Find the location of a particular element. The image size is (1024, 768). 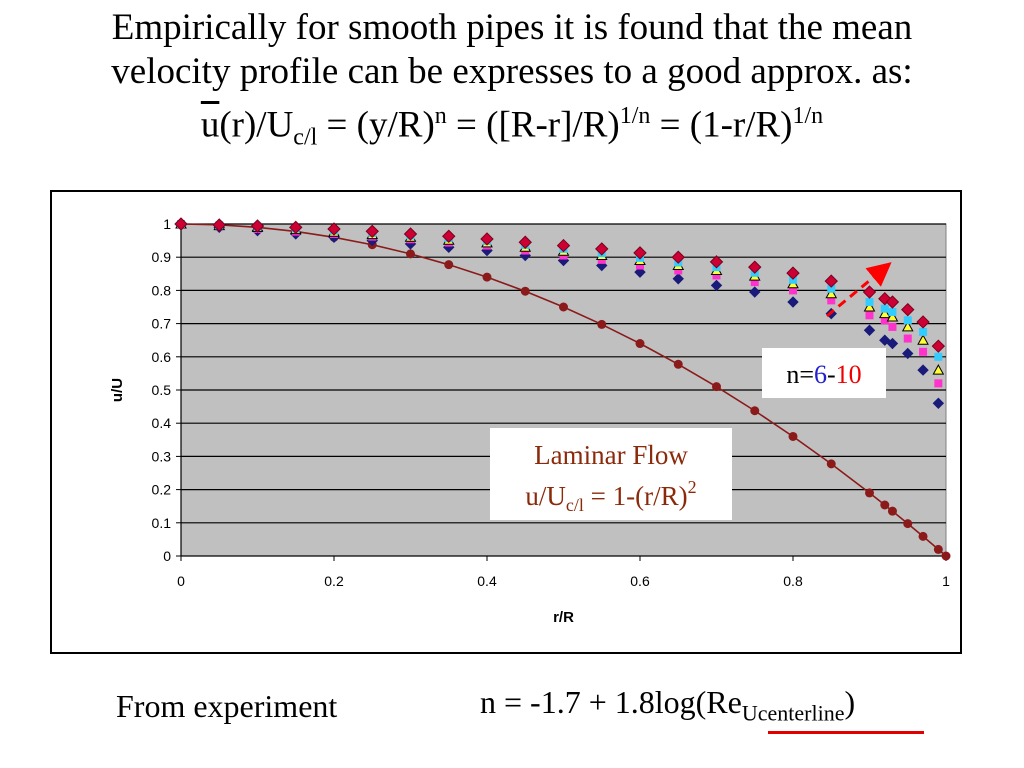

laminar-eq-a: u/U is located at coordinates (545, 496).